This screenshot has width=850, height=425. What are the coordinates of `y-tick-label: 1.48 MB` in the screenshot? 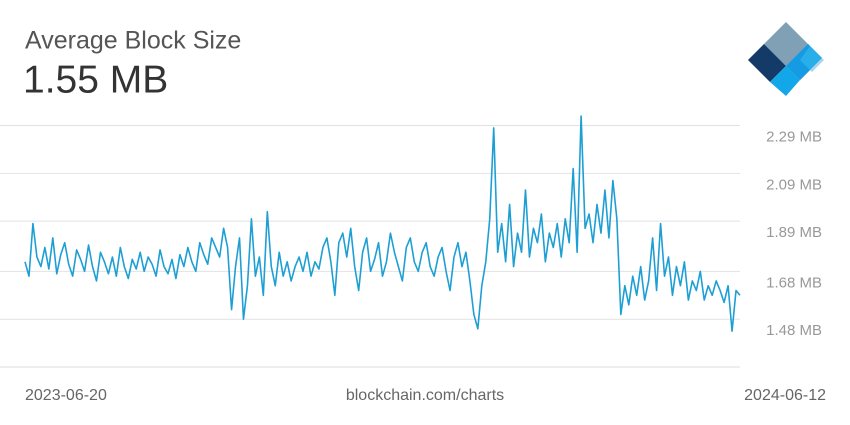 It's located at (794, 330).